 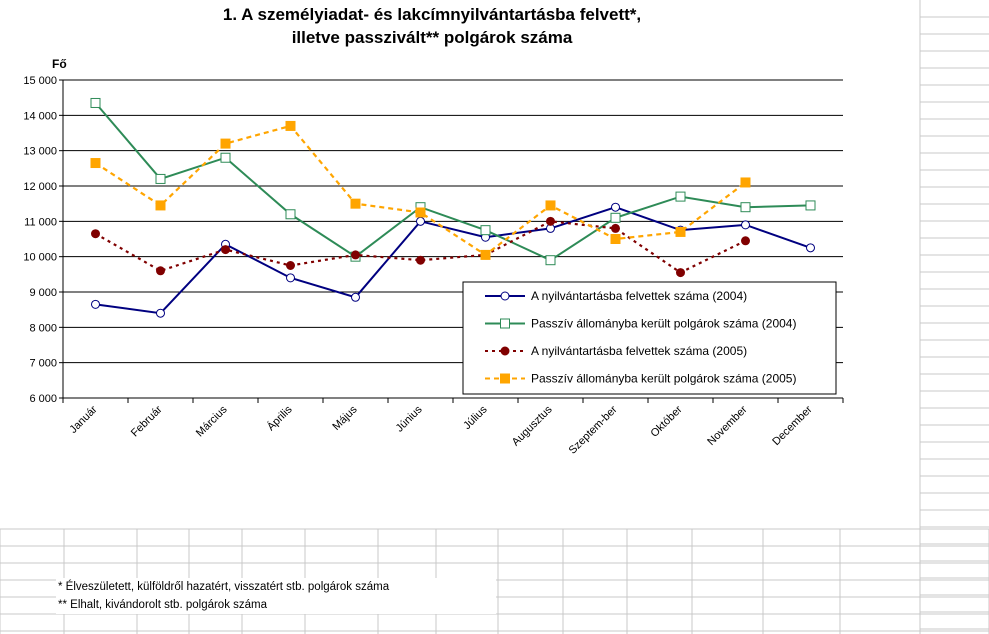 What do you see at coordinates (432, 37) in the screenshot?
I see `chart-title-line: illetve passzivált** polgárok száma` at bounding box center [432, 37].